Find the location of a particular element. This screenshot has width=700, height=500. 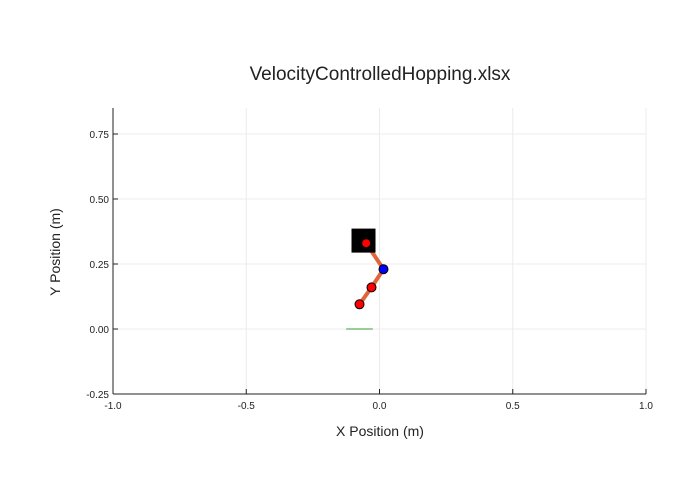

y-tick-label: 0.25 is located at coordinates (100, 265).